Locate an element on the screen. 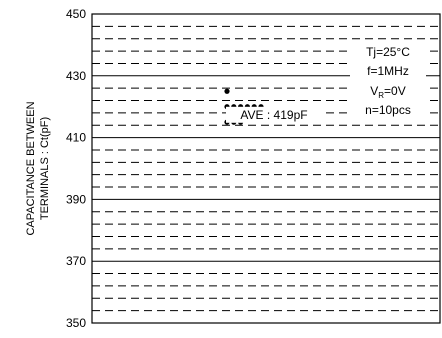 The image size is (442, 338). y-tick-label: 350 is located at coordinates (76, 323).